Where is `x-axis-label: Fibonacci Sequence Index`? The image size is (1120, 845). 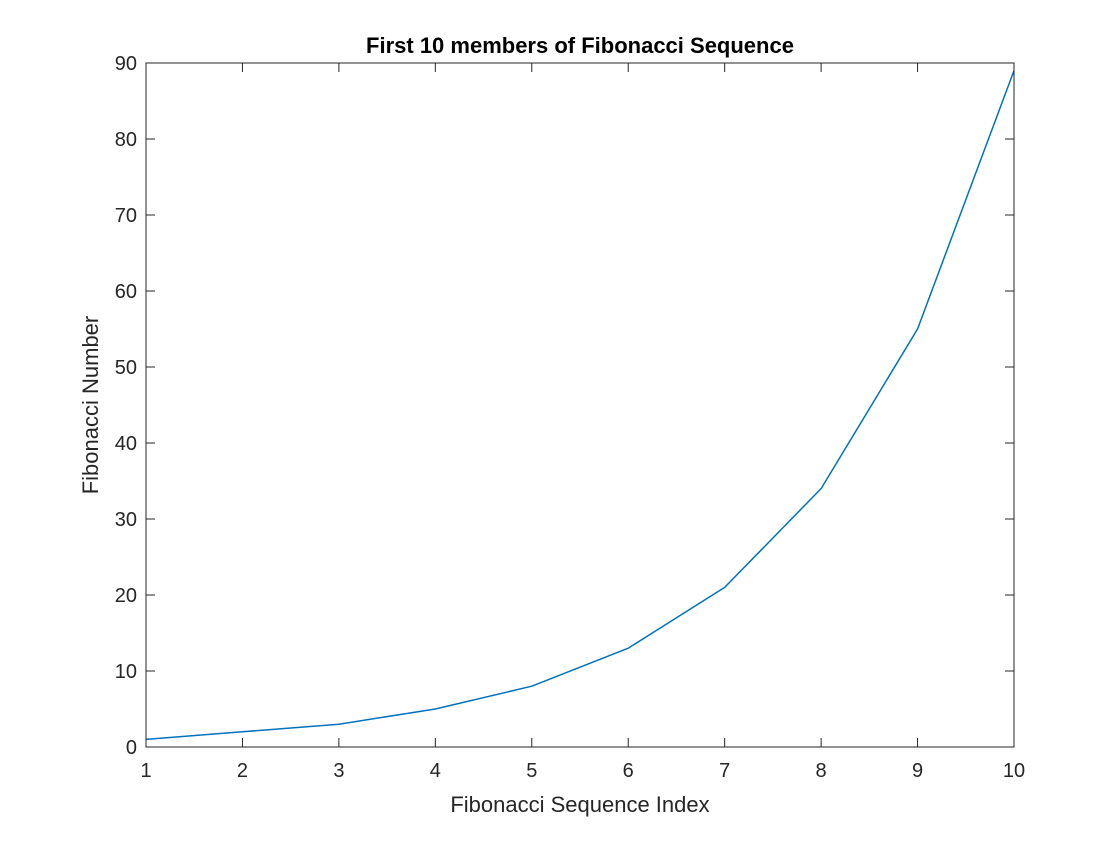
x-axis-label: Fibonacci Sequence Index is located at coordinates (579, 804).